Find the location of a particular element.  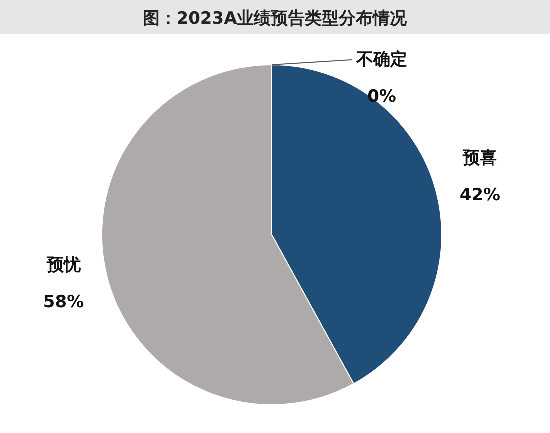

slice-label: 预喜 is located at coordinates (480, 158).